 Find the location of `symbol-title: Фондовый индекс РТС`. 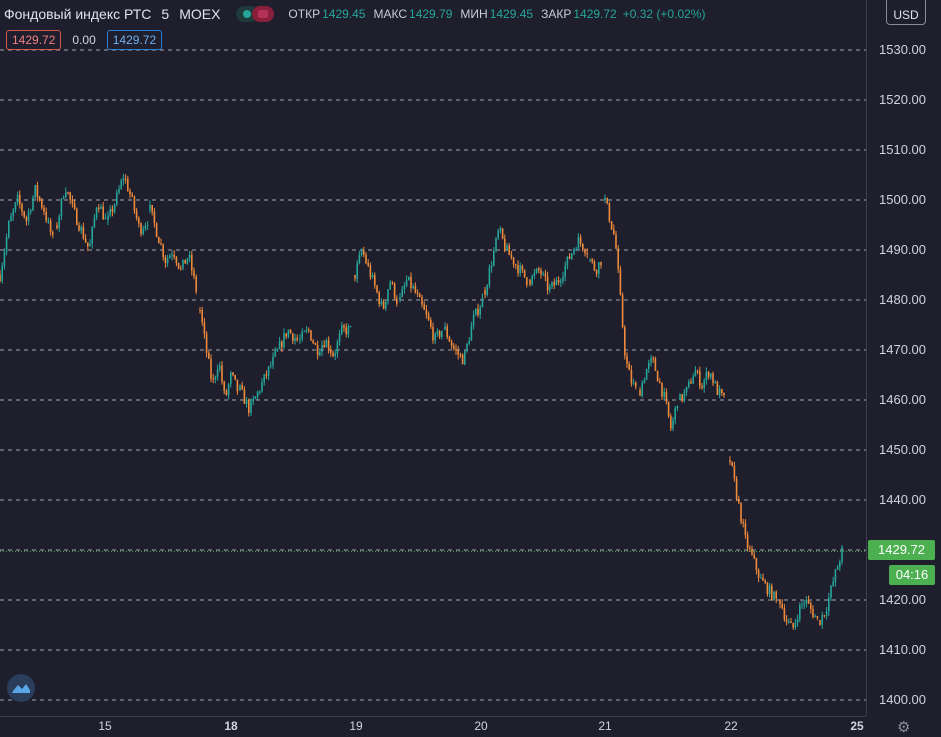

symbol-title: Фондовый индекс РТС is located at coordinates (78, 14).